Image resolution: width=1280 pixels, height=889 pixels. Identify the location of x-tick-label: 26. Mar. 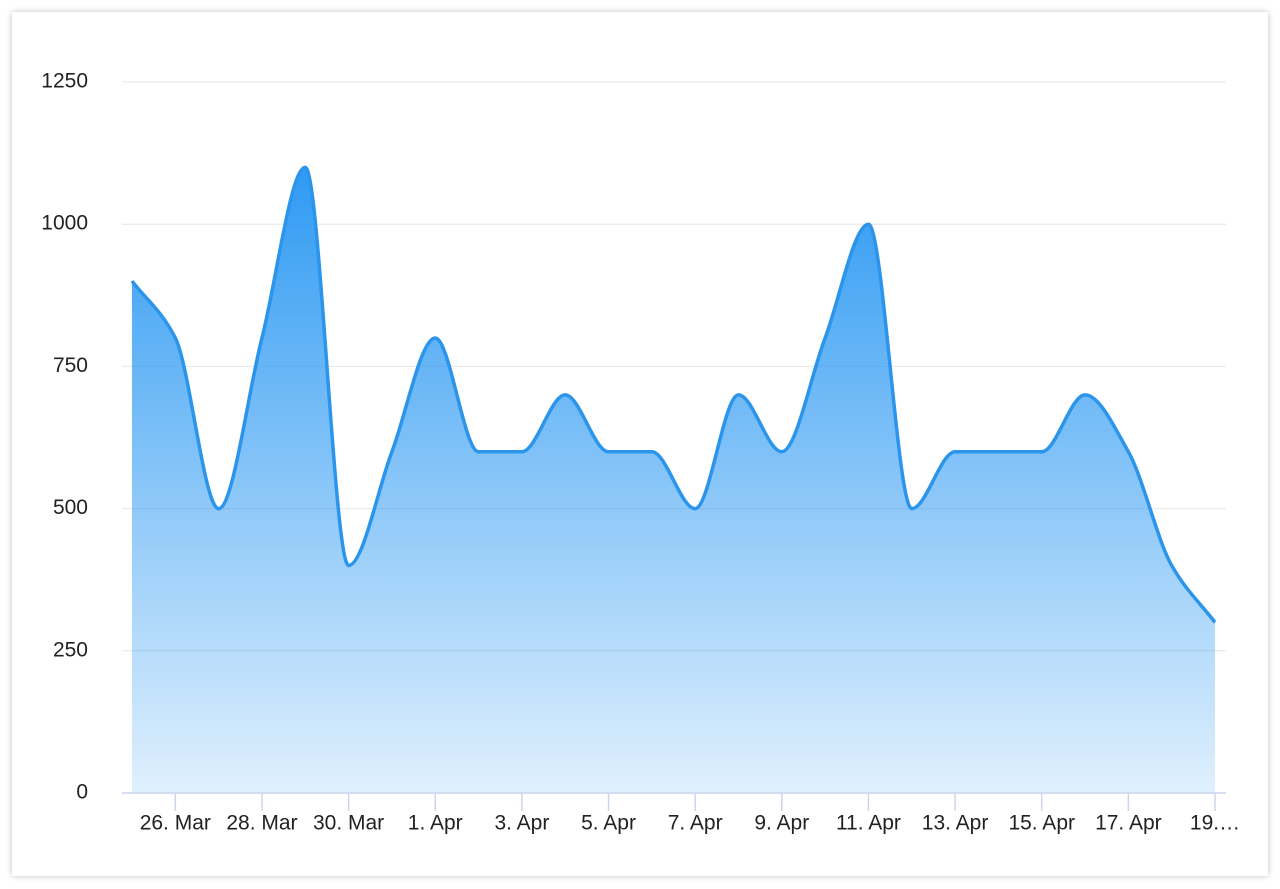
(175, 823).